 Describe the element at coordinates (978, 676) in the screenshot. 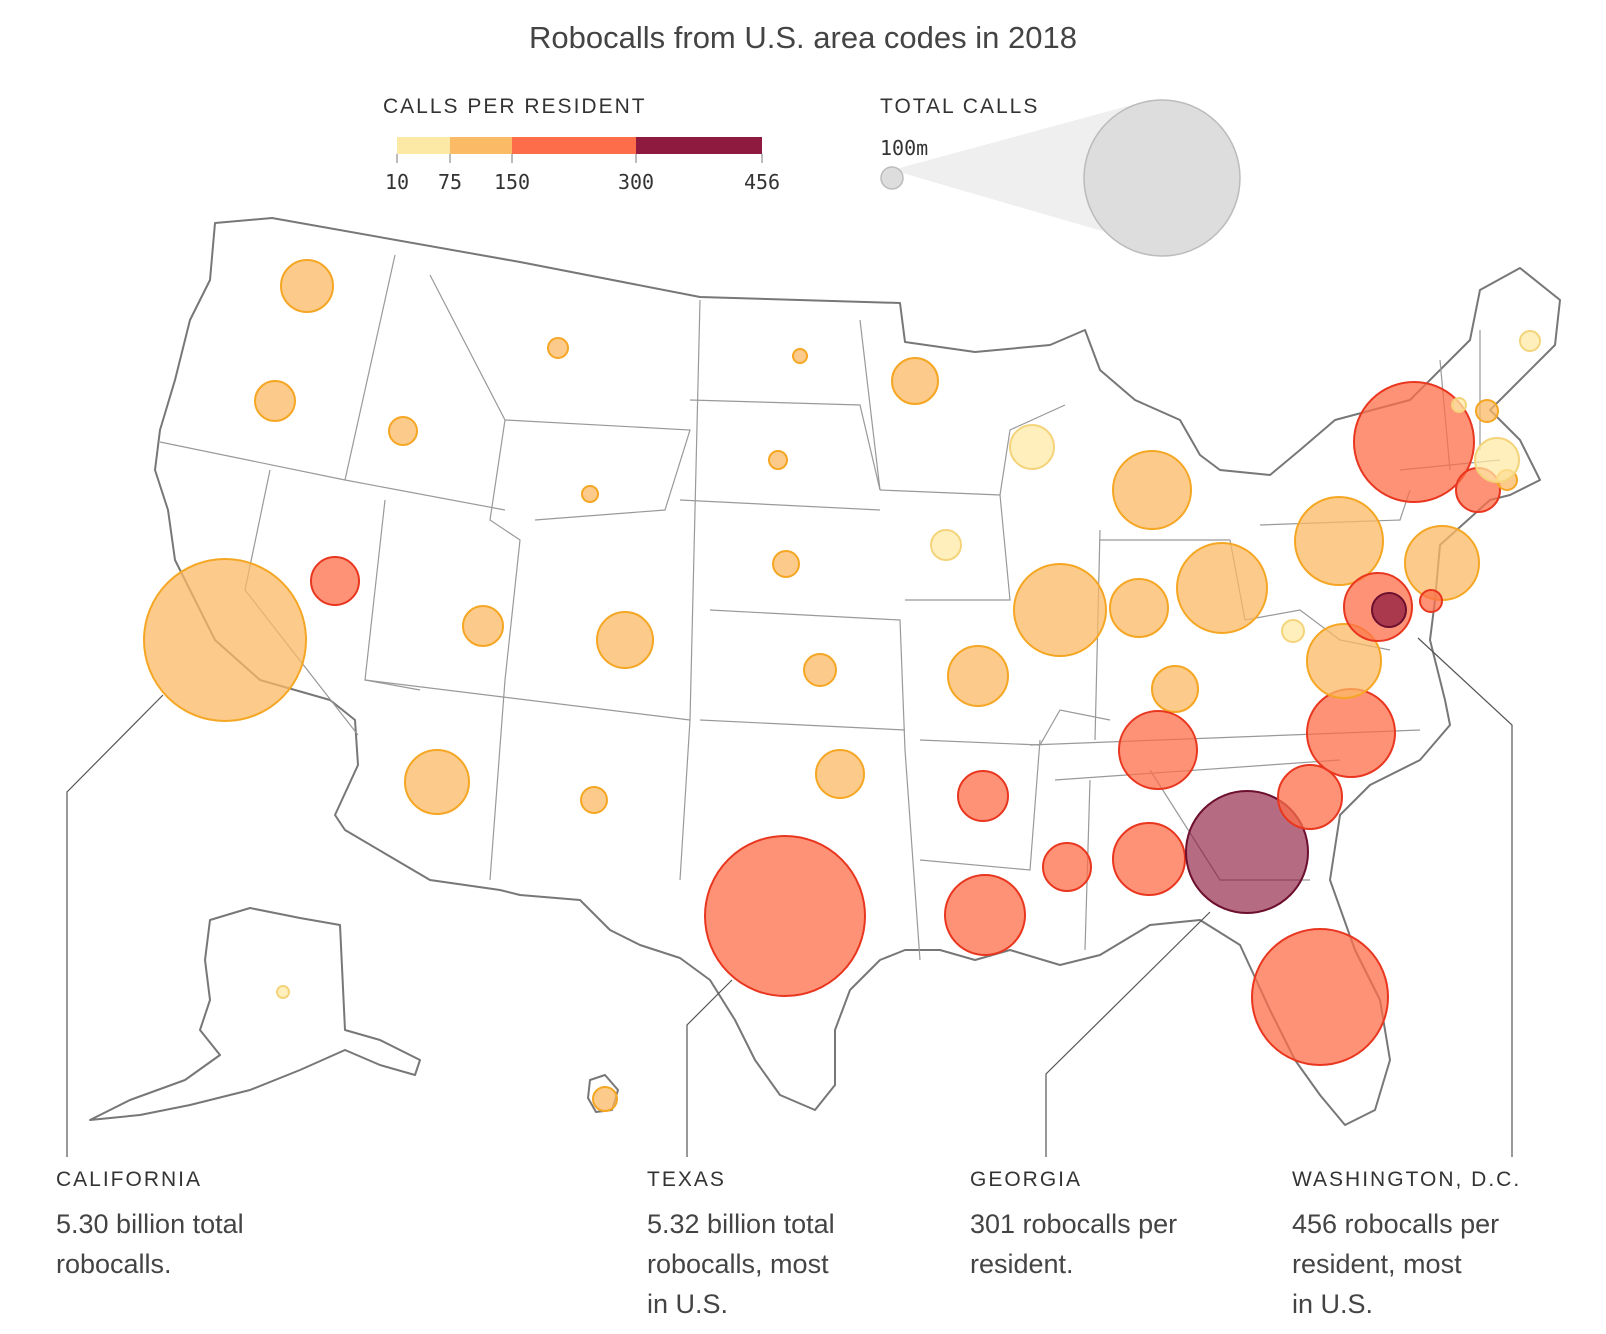

I see `bubble-missouri` at that location.